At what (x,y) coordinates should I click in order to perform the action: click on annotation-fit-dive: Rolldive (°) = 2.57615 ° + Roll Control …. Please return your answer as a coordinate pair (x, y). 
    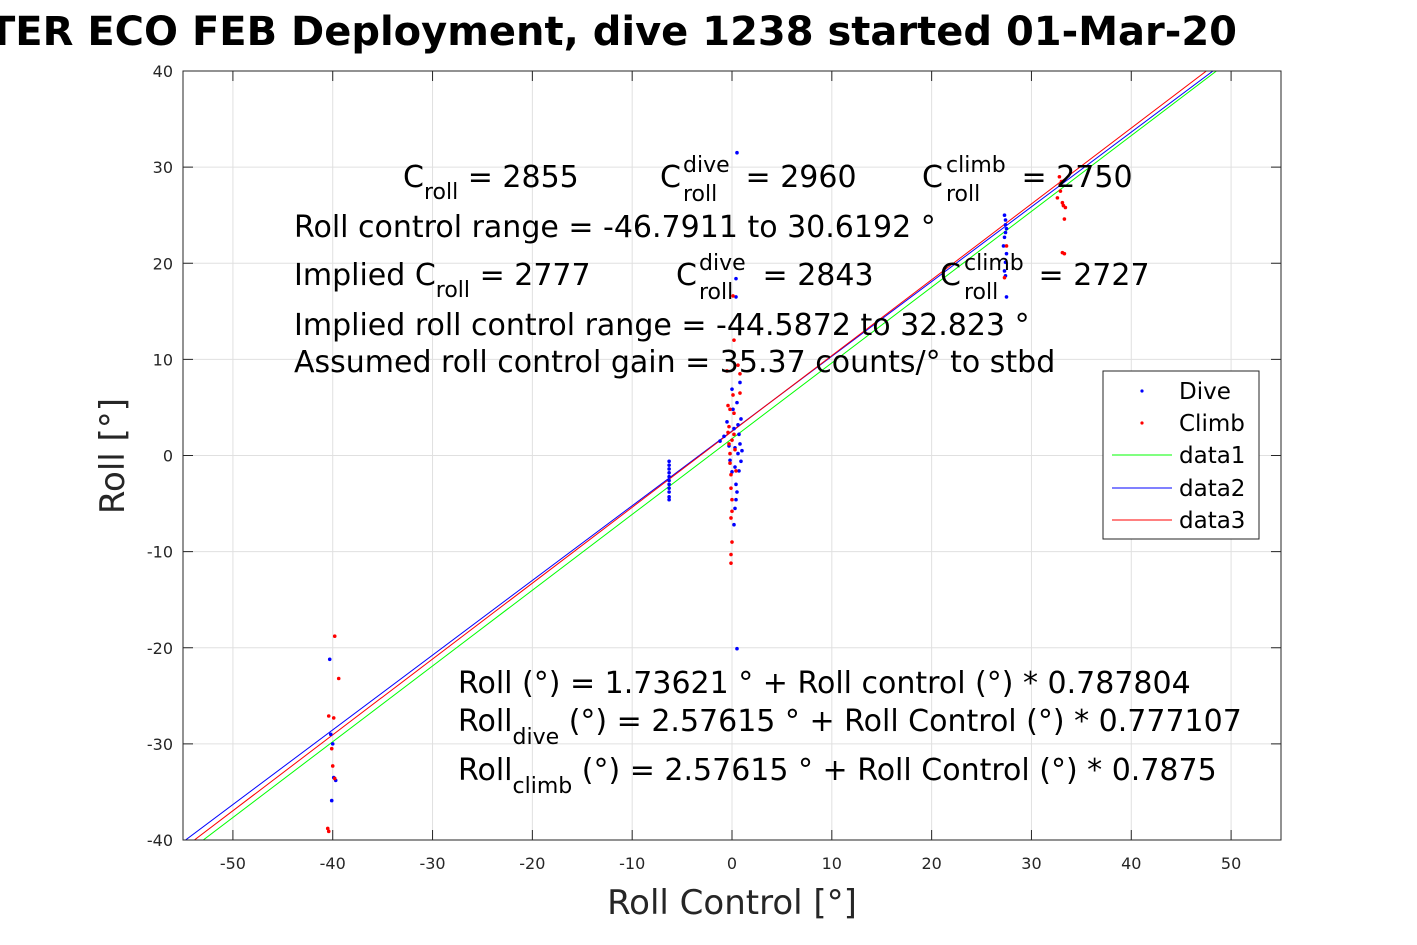
    Looking at the image, I should click on (850, 727).